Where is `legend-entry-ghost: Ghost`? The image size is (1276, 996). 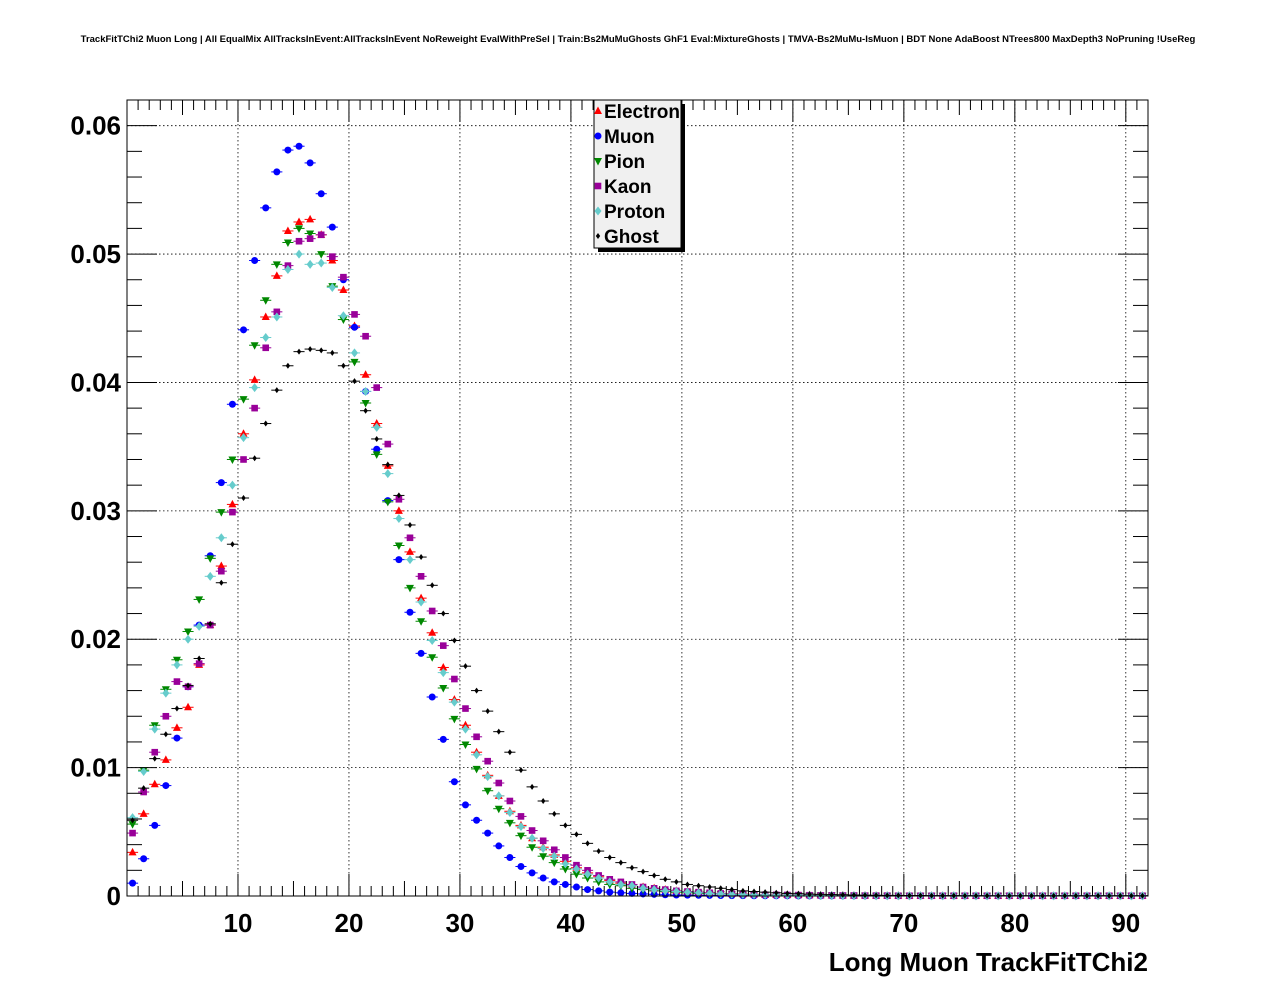
legend-entry-ghost: Ghost is located at coordinates (627, 237).